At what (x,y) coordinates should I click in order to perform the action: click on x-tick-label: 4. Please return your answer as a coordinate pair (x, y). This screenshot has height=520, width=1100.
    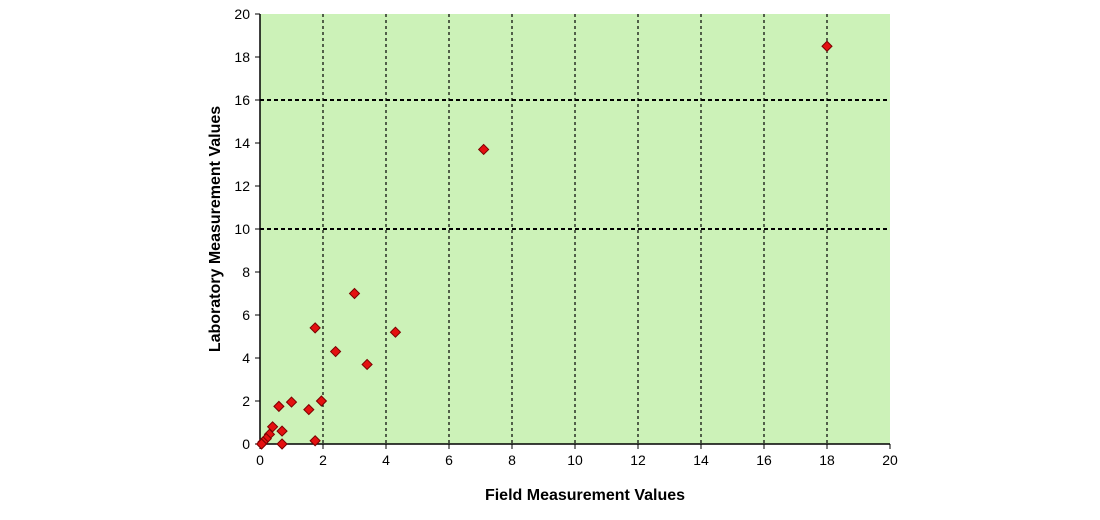
    Looking at the image, I should click on (386, 460).